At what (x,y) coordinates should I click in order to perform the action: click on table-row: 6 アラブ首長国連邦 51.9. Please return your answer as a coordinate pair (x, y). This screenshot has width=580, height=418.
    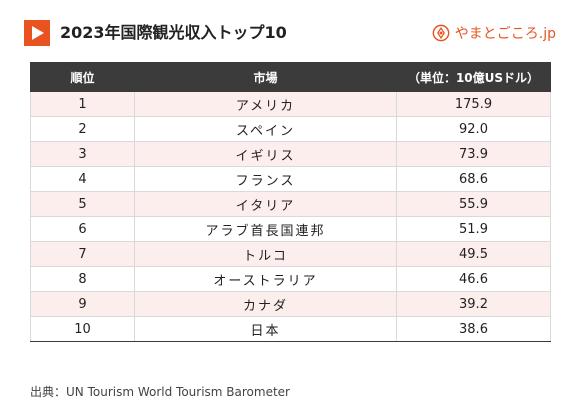
    Looking at the image, I should click on (290, 229).